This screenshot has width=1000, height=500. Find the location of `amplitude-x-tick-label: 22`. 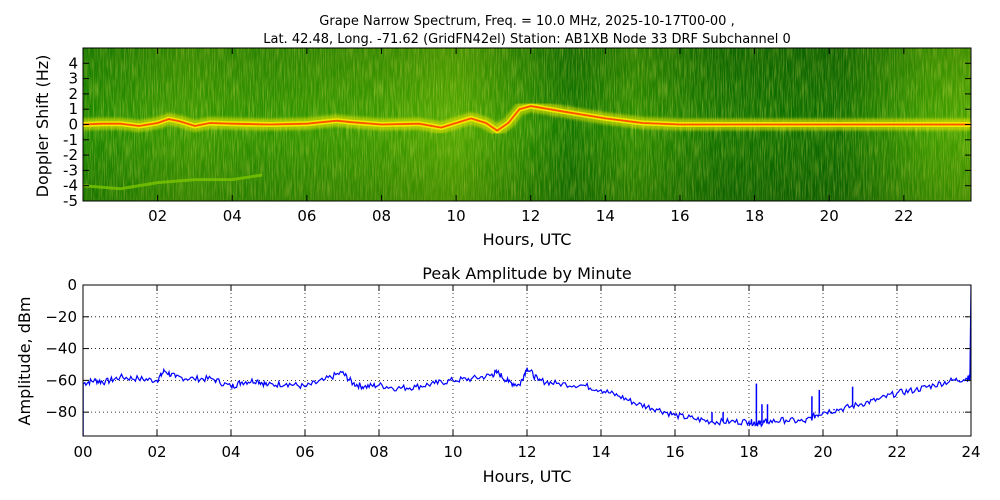

amplitude-x-tick-label: 22 is located at coordinates (896, 452).